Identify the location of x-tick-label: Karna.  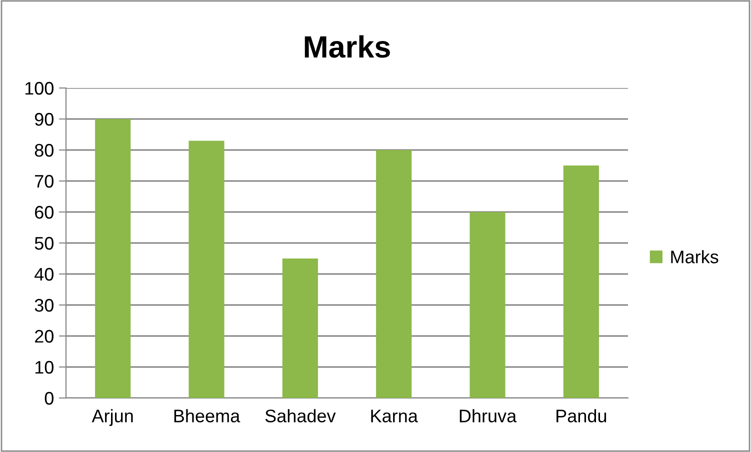
(394, 416).